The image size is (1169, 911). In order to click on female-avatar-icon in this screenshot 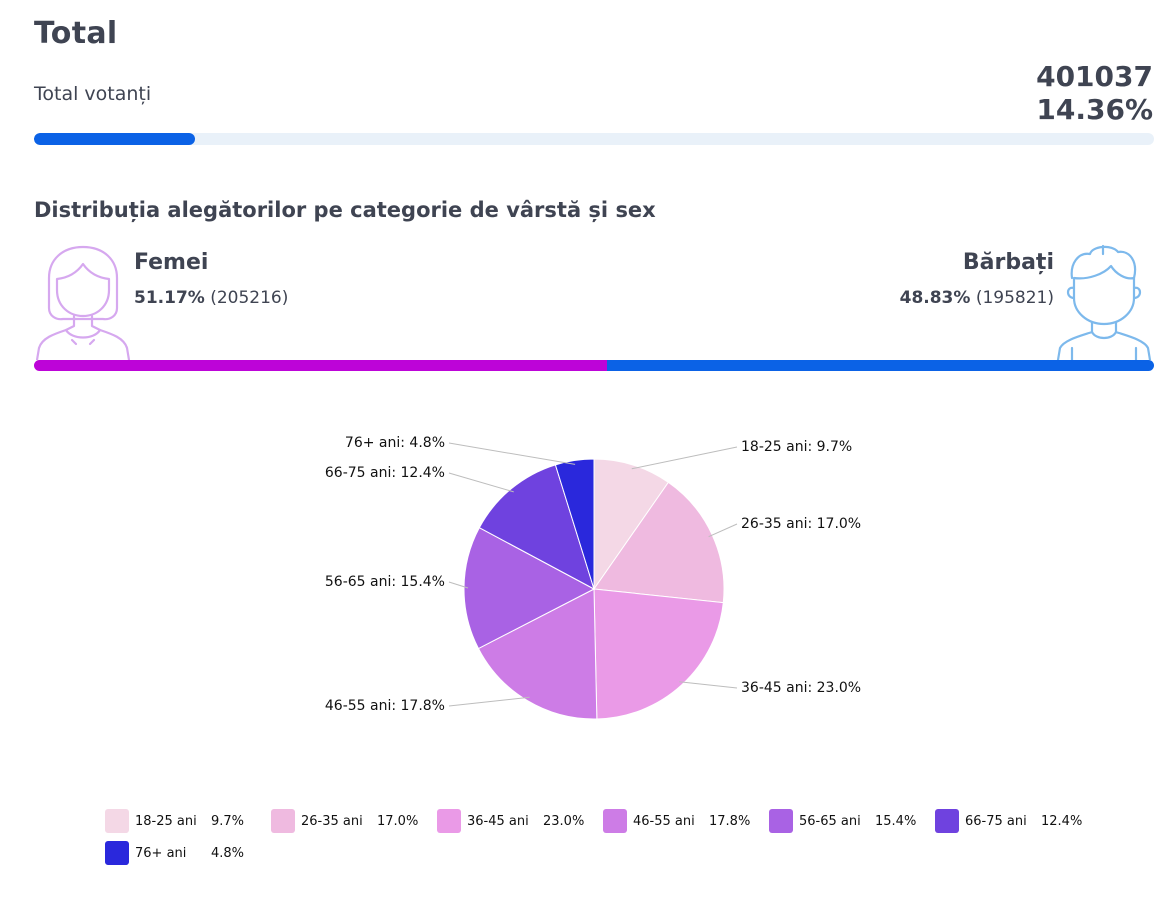, I will do `click(83, 302)`.